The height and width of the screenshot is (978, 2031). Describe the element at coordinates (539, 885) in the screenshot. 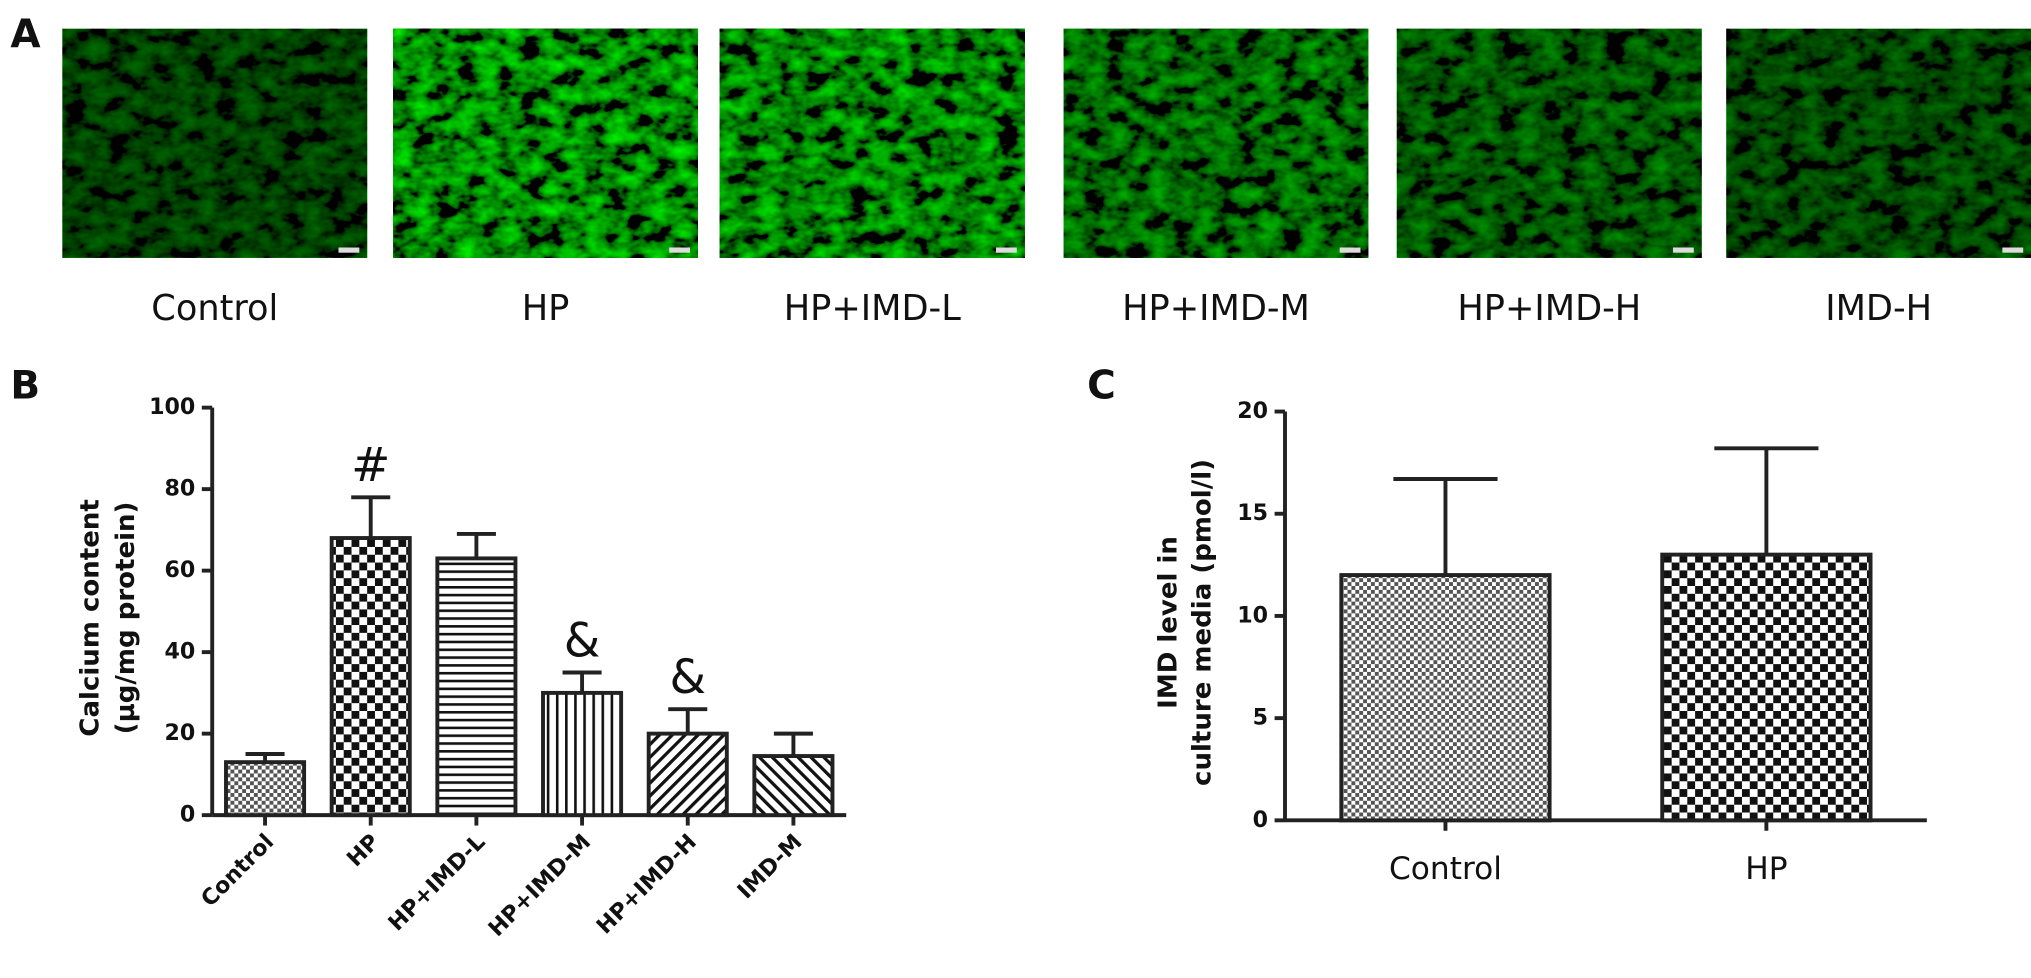

I see `x-tick-label: HP+IMD-M` at that location.